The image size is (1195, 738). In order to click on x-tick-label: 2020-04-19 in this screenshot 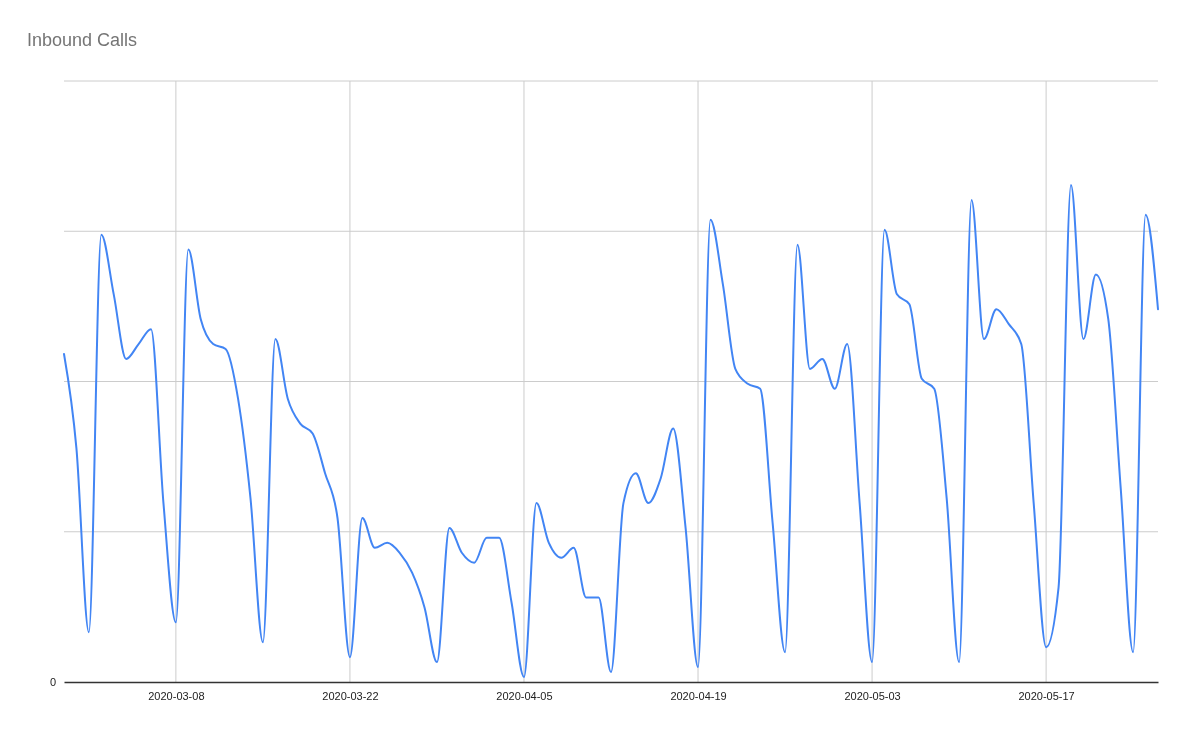, I will do `click(698, 695)`.